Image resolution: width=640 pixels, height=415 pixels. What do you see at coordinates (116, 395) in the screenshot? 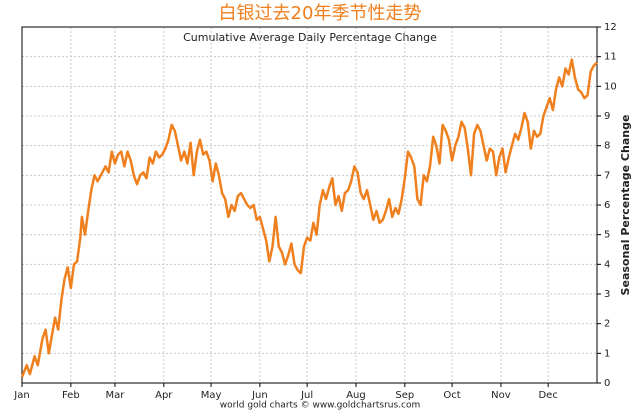
I see `x-tick-label: Mar` at bounding box center [116, 395].